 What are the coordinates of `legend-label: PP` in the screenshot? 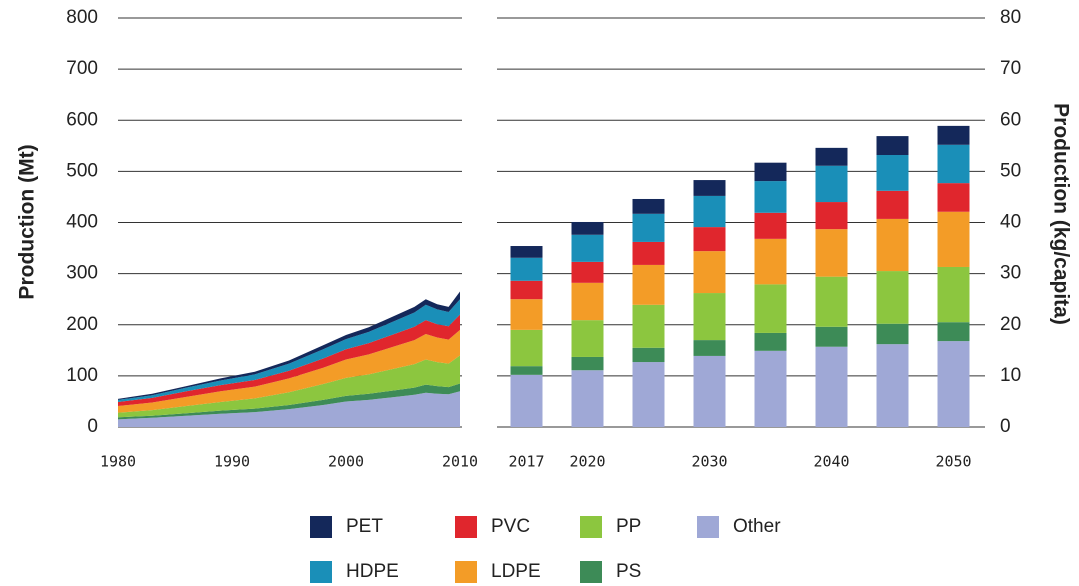 It's located at (628, 526).